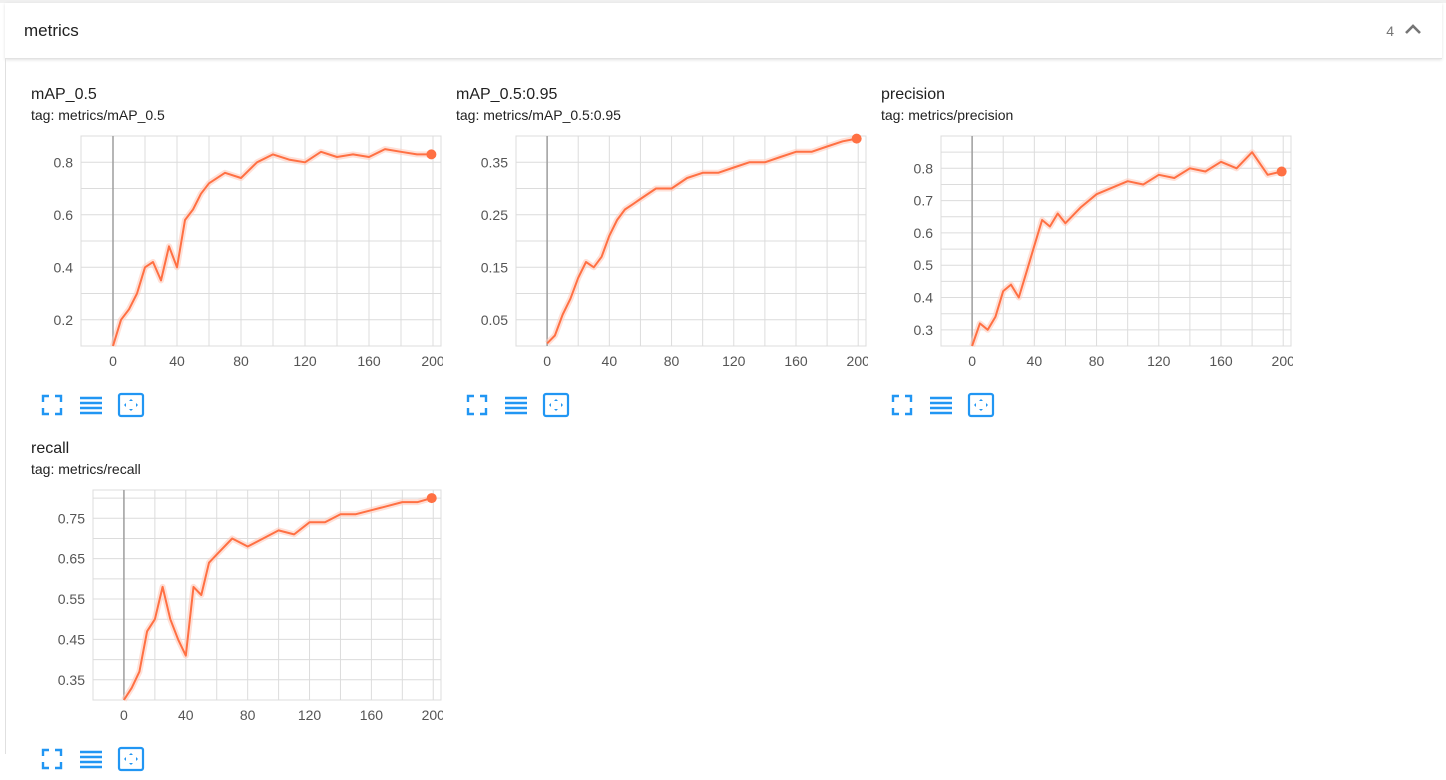  Describe the element at coordinates (71, 518) in the screenshot. I see `y-tick-label: 0.75` at that location.